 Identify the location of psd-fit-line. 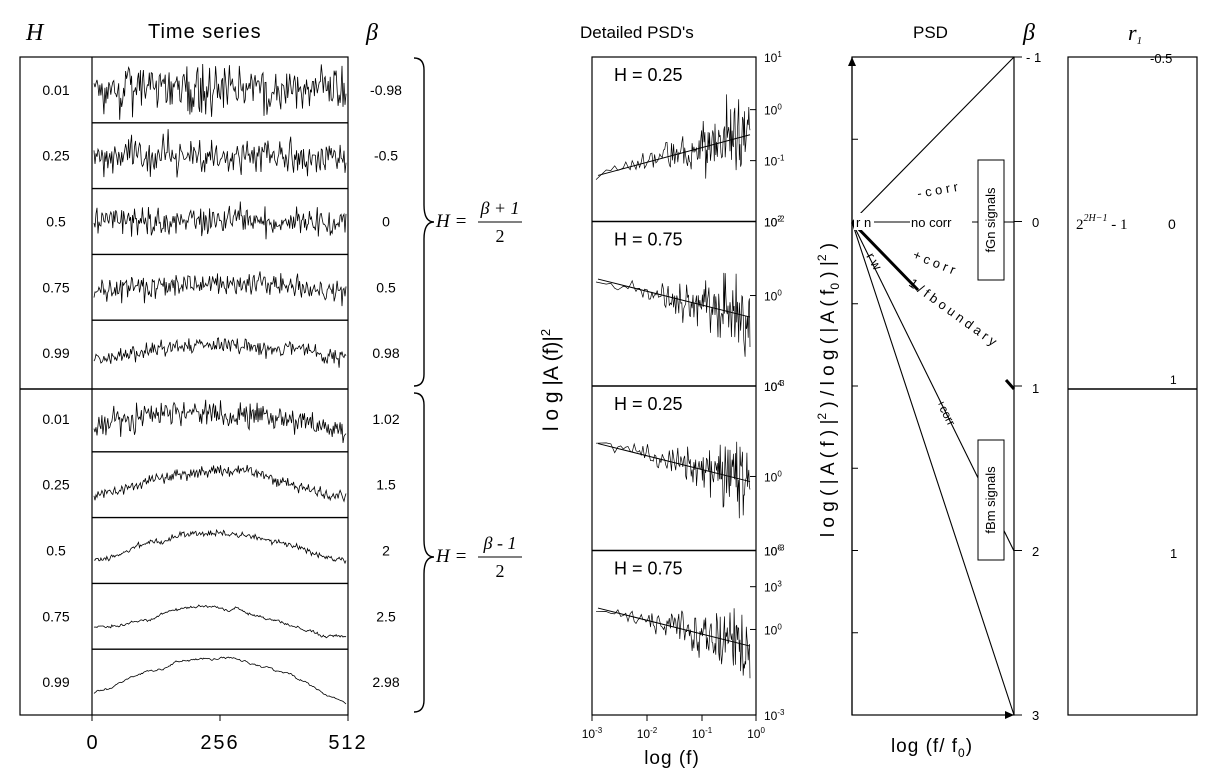
(674, 627).